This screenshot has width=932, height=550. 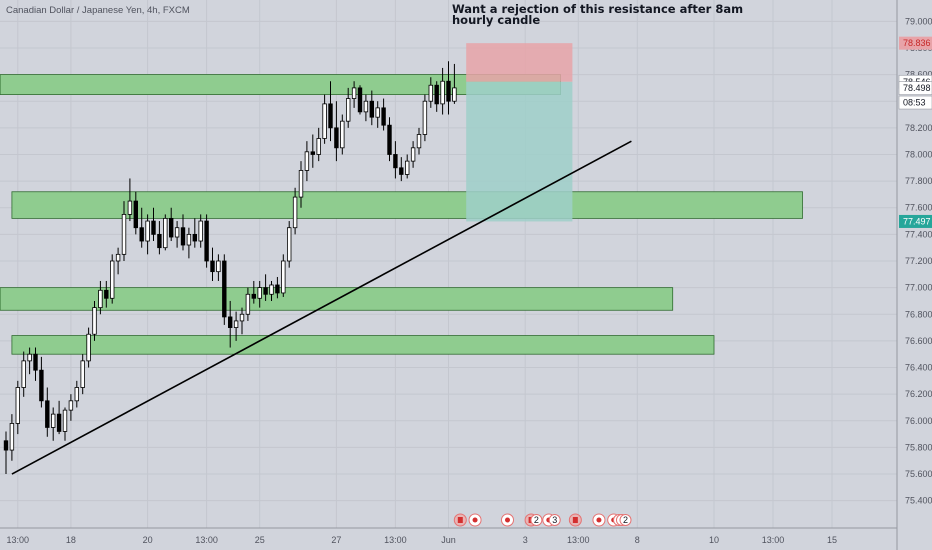 I want to click on price-tick-label: 77.000, so click(x=918, y=288).